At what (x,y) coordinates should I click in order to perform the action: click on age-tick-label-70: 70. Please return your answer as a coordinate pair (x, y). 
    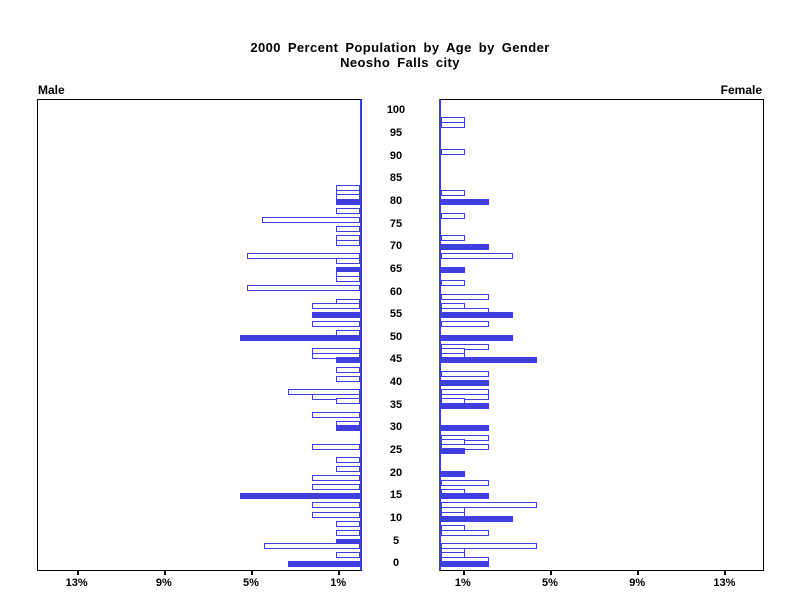
    Looking at the image, I should click on (396, 246).